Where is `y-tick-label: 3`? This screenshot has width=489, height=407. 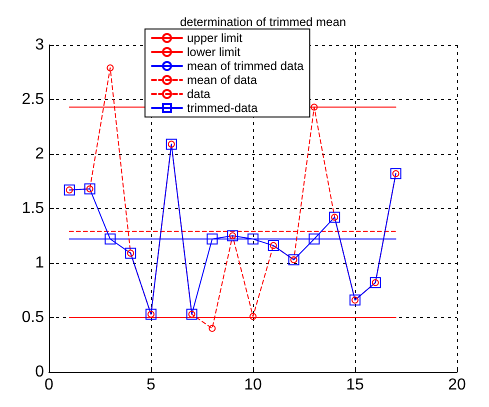
y-tick-label: 3 is located at coordinates (39, 45).